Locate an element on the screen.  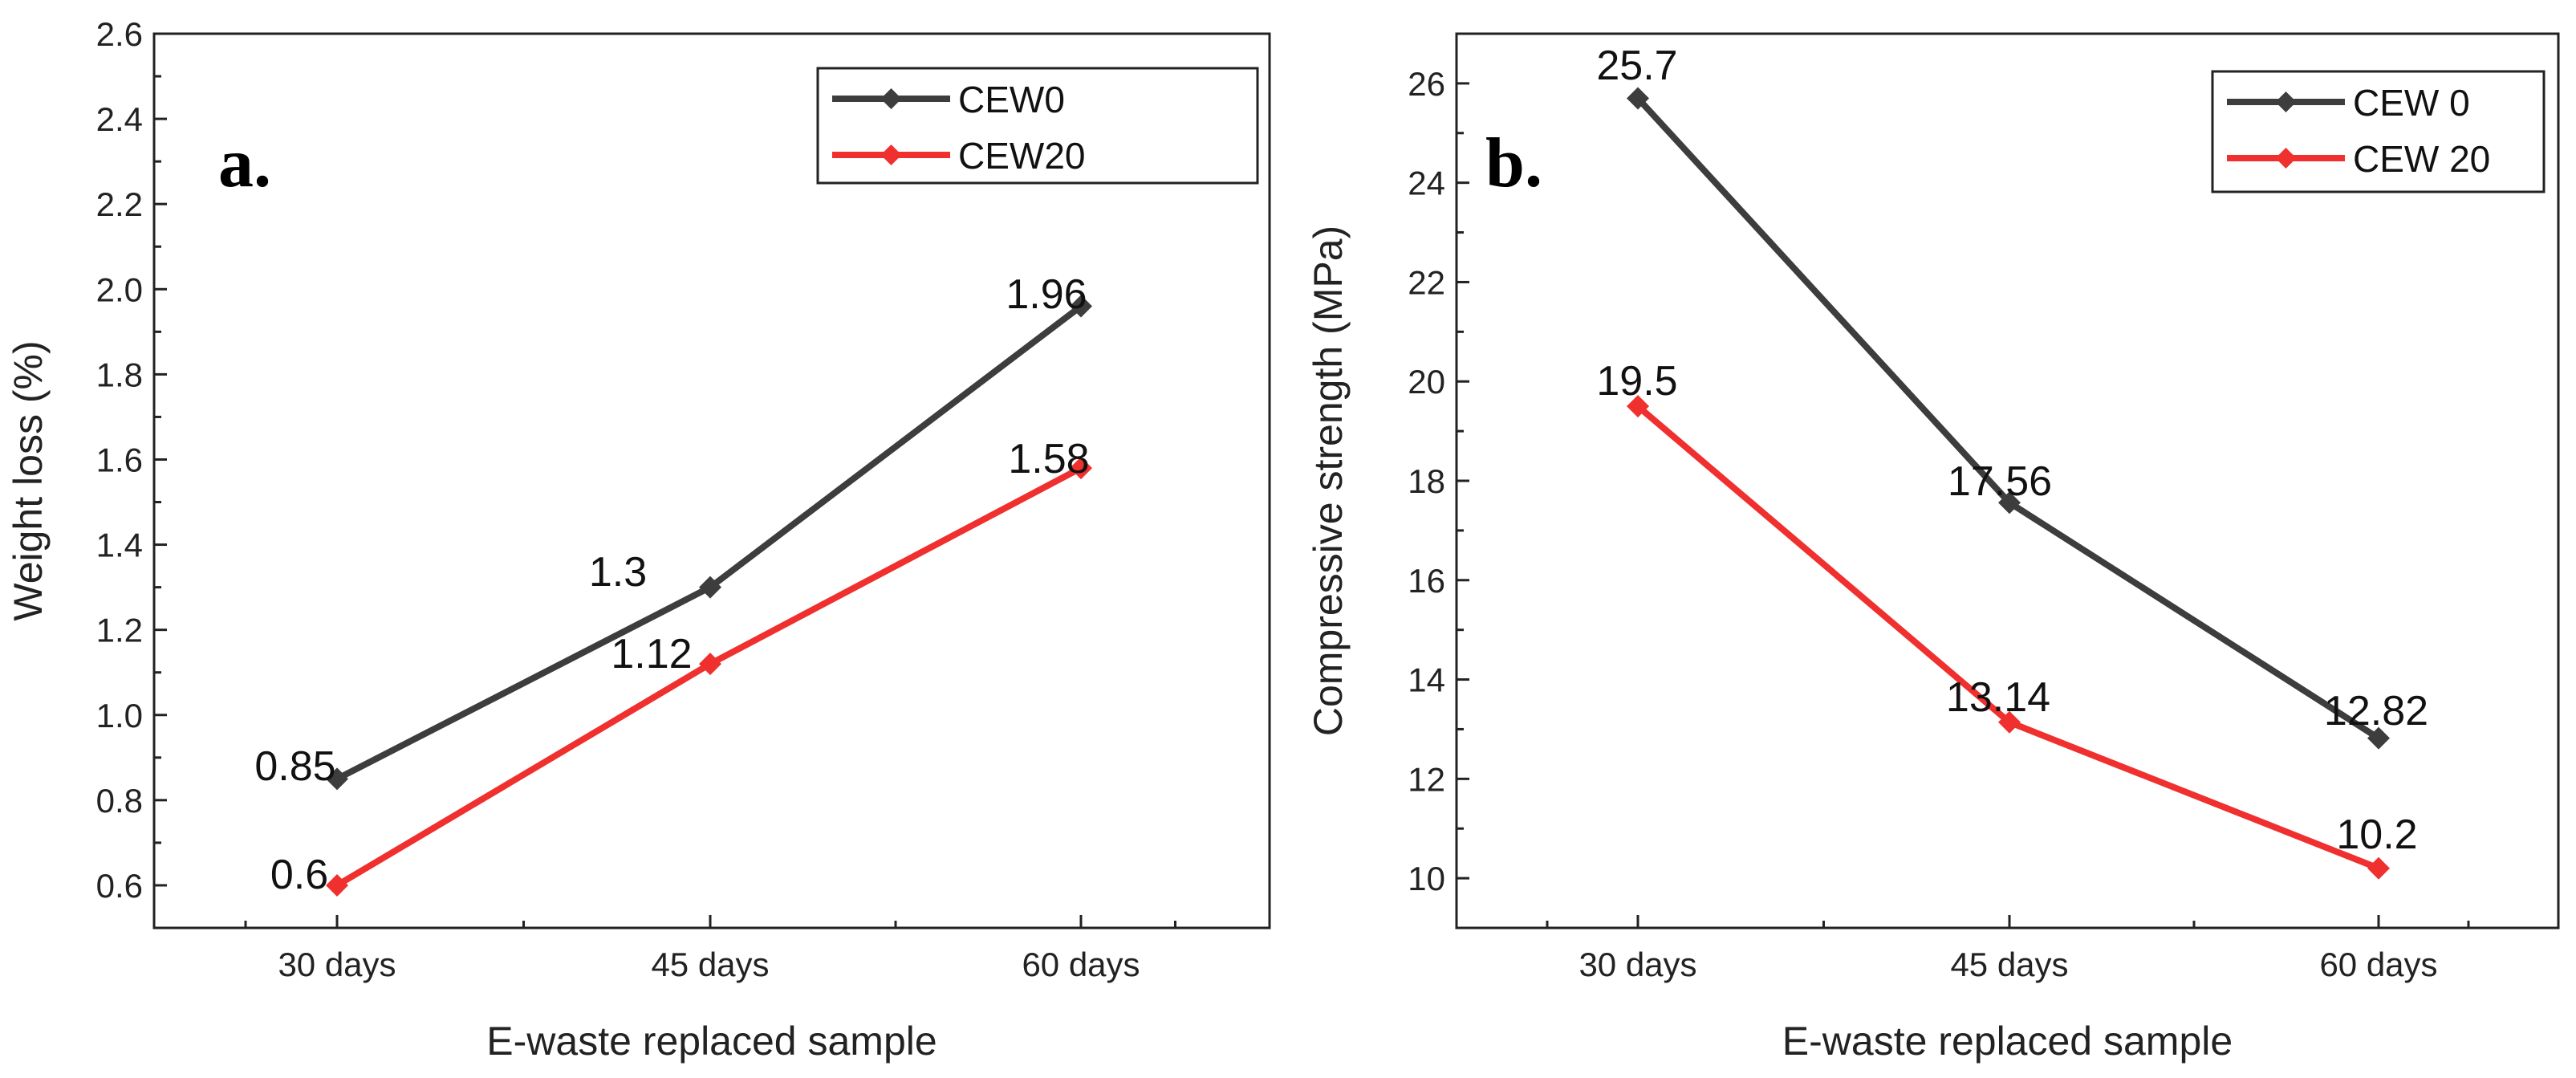
legend-box is located at coordinates (2379, 131).